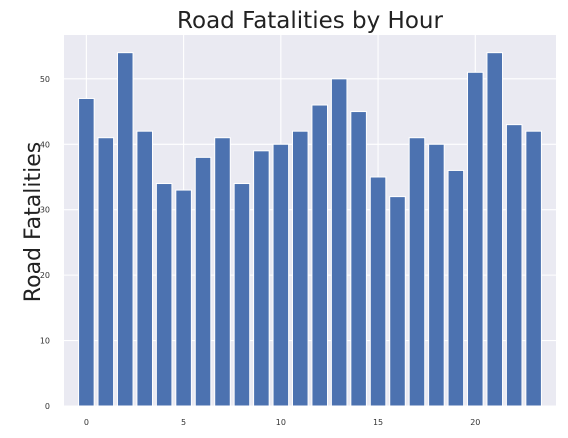 This screenshot has width=568, height=438. Describe the element at coordinates (310, 21) in the screenshot. I see `chart-title: Road Fatalities by Hour` at that location.